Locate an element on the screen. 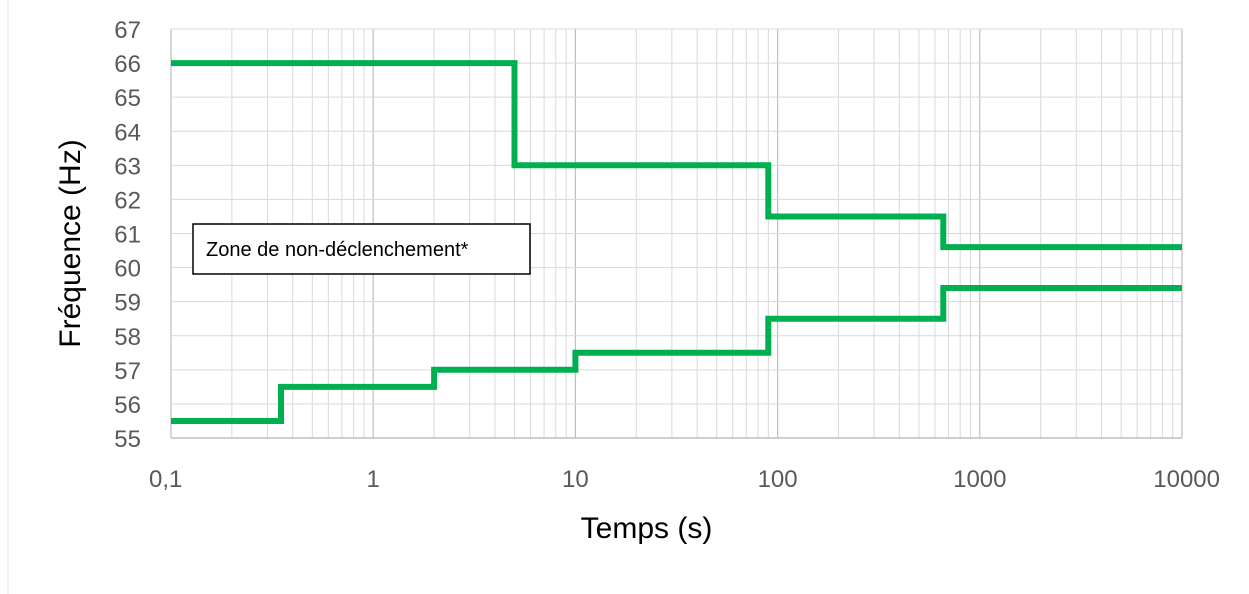 Image resolution: width=1249 pixels, height=594 pixels. x-tick-labels: 0,1 1 10 100 1000 10000 is located at coordinates (684, 479).